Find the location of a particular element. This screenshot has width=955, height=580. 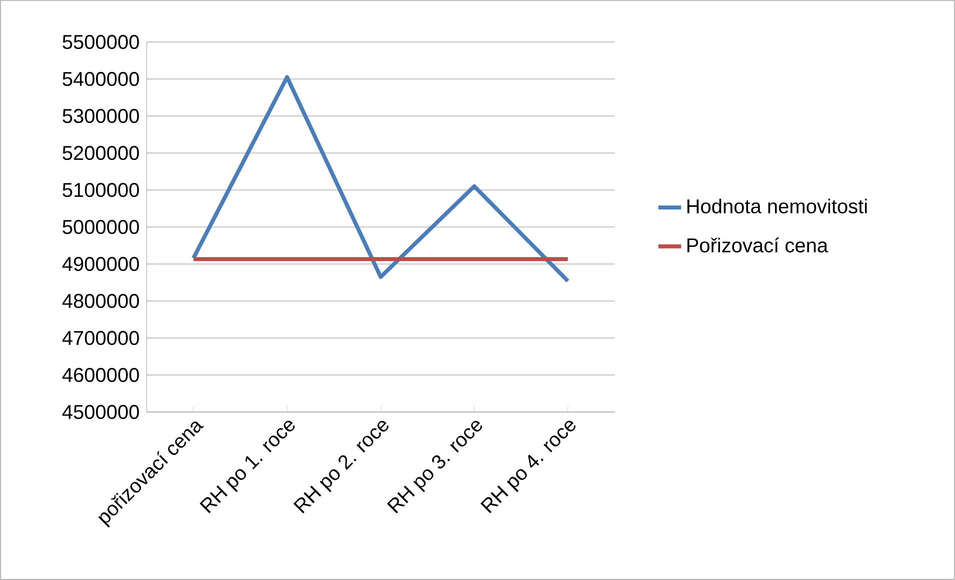

y-tick-label: 4900000 is located at coordinates (100, 264).